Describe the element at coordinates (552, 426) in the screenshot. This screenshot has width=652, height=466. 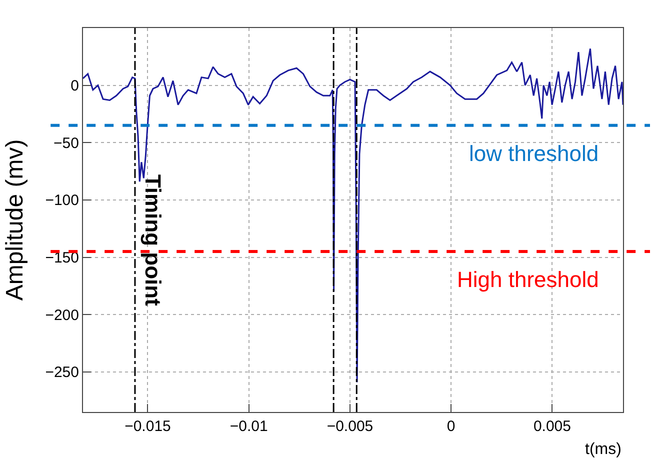
I see `x-tick-label: 0.005` at that location.